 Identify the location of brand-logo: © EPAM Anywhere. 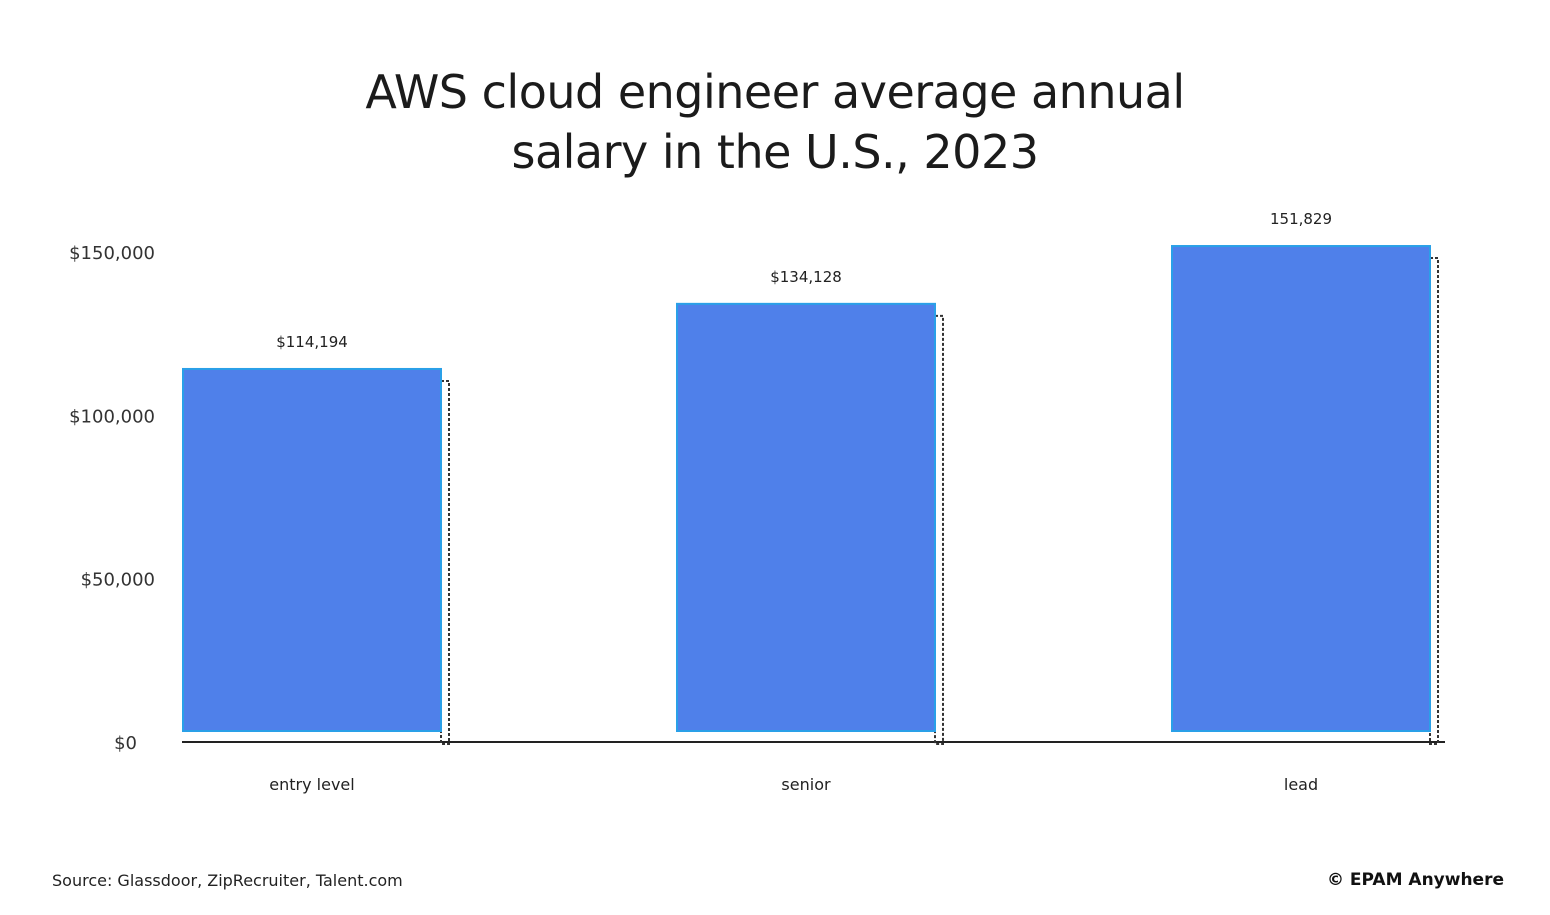
(1415, 880).